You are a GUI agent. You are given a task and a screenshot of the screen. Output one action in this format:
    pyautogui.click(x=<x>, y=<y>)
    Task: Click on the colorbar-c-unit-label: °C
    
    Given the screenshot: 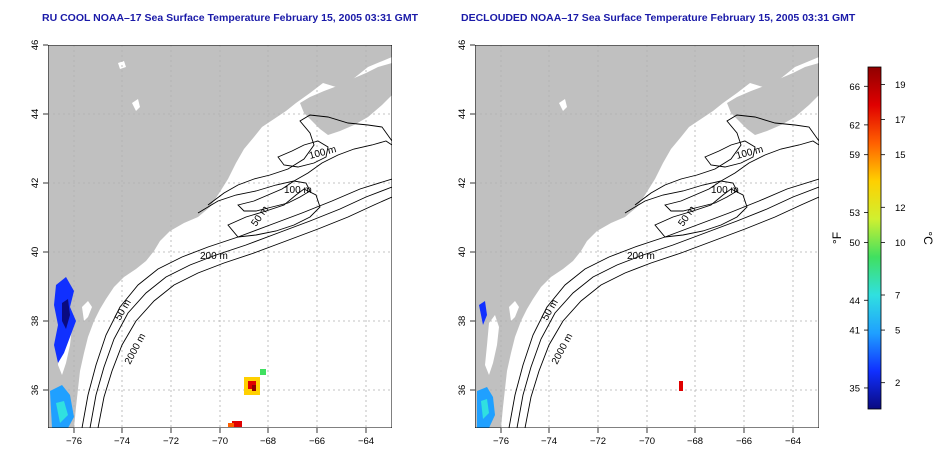 What is the action you would take?
    pyautogui.click(x=928, y=238)
    